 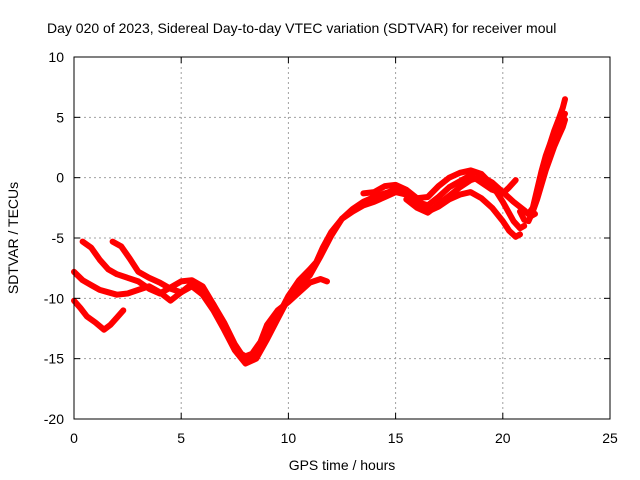 I want to click on x-tick-label: 15, so click(x=396, y=438).